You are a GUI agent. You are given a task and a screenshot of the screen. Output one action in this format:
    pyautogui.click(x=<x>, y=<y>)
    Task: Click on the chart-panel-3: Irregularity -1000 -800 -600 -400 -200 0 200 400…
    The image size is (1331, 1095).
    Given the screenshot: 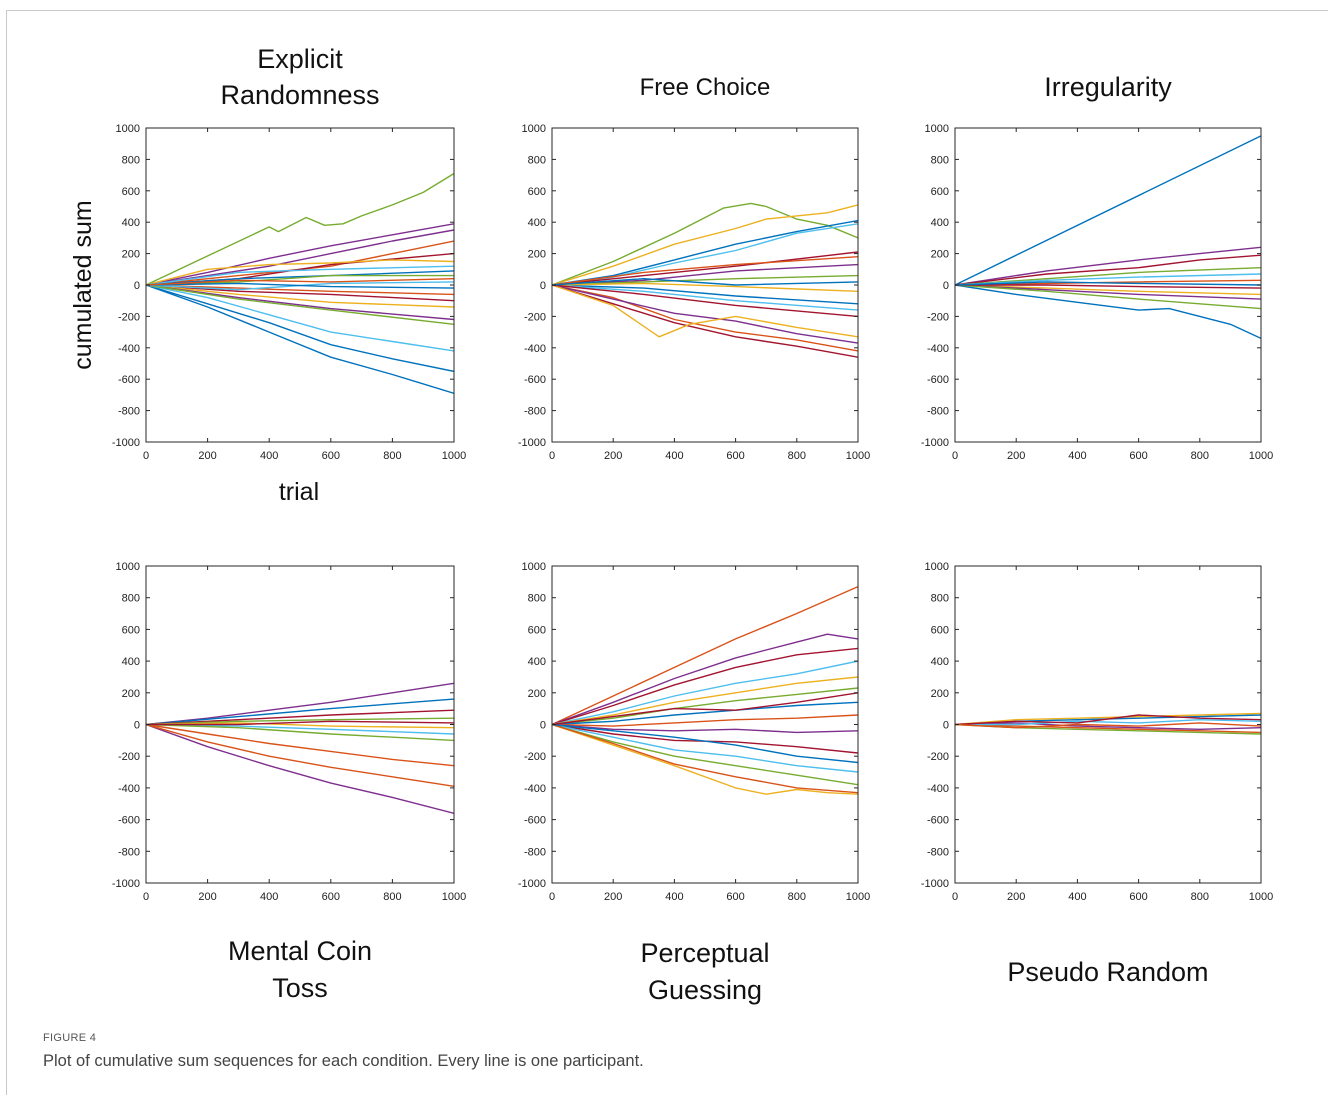 What is the action you would take?
    pyautogui.click(x=1097, y=267)
    